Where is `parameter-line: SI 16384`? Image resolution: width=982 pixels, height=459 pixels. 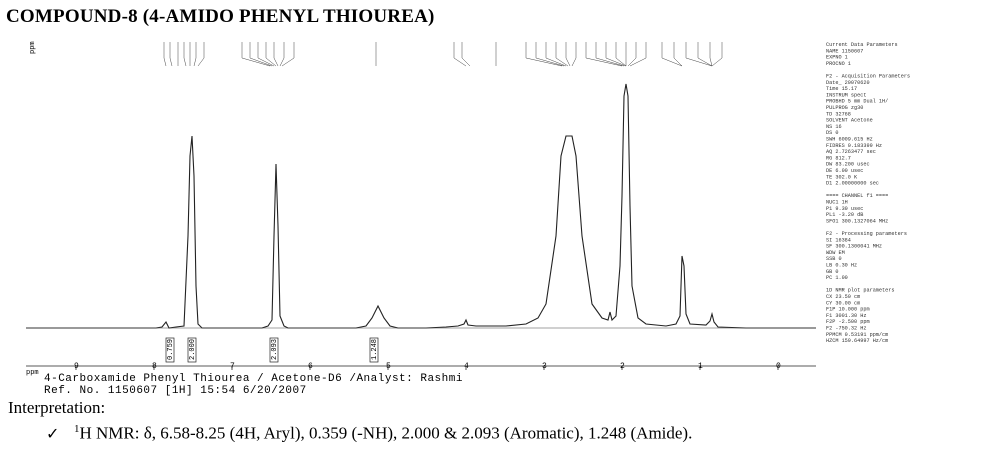 parameter-line: SI 16384 is located at coordinates (838, 240).